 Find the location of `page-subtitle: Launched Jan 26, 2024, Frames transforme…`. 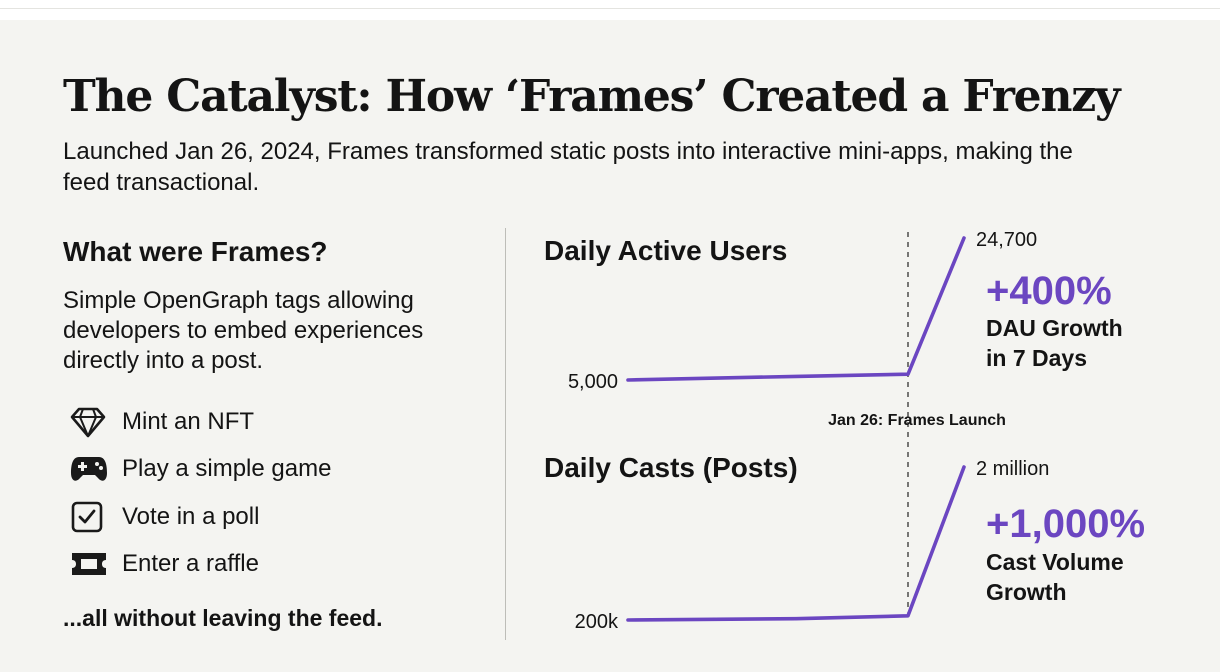

page-subtitle: Launched Jan 26, 2024, Frames transforme… is located at coordinates (568, 167).